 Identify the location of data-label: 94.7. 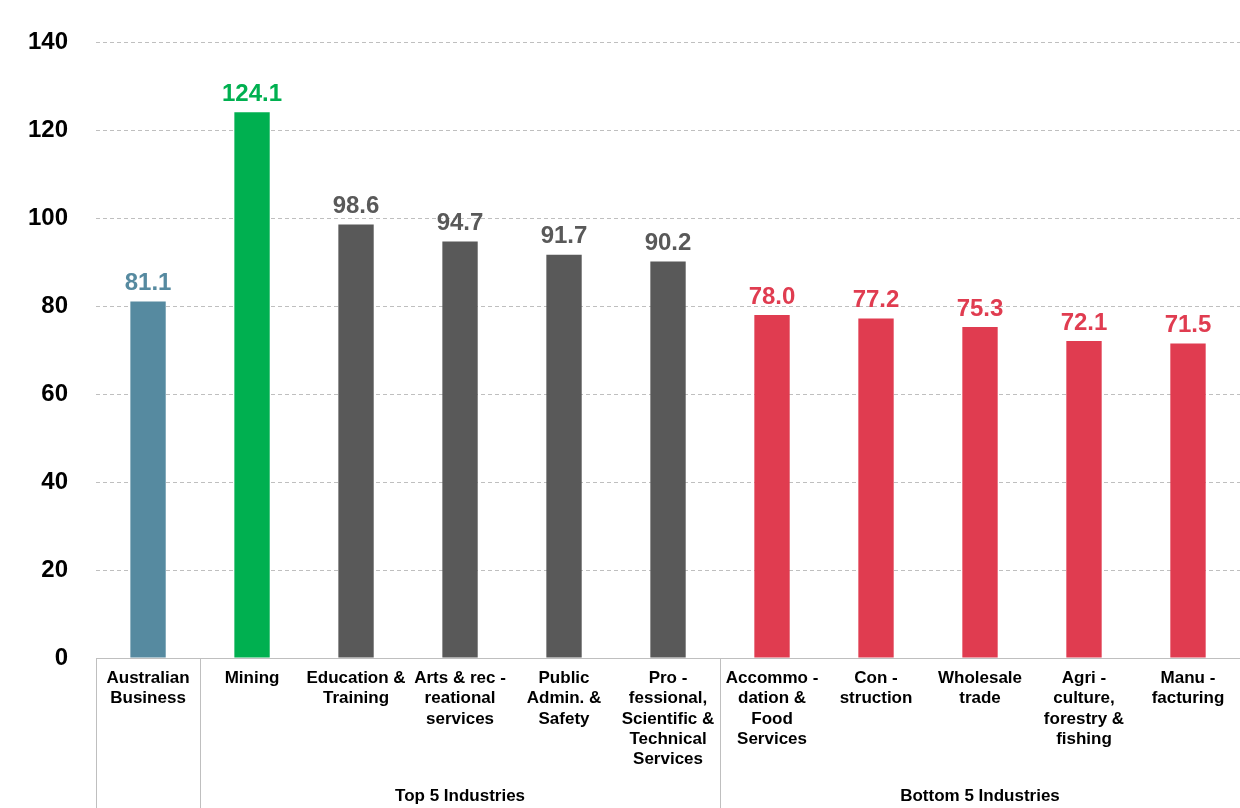
(460, 222).